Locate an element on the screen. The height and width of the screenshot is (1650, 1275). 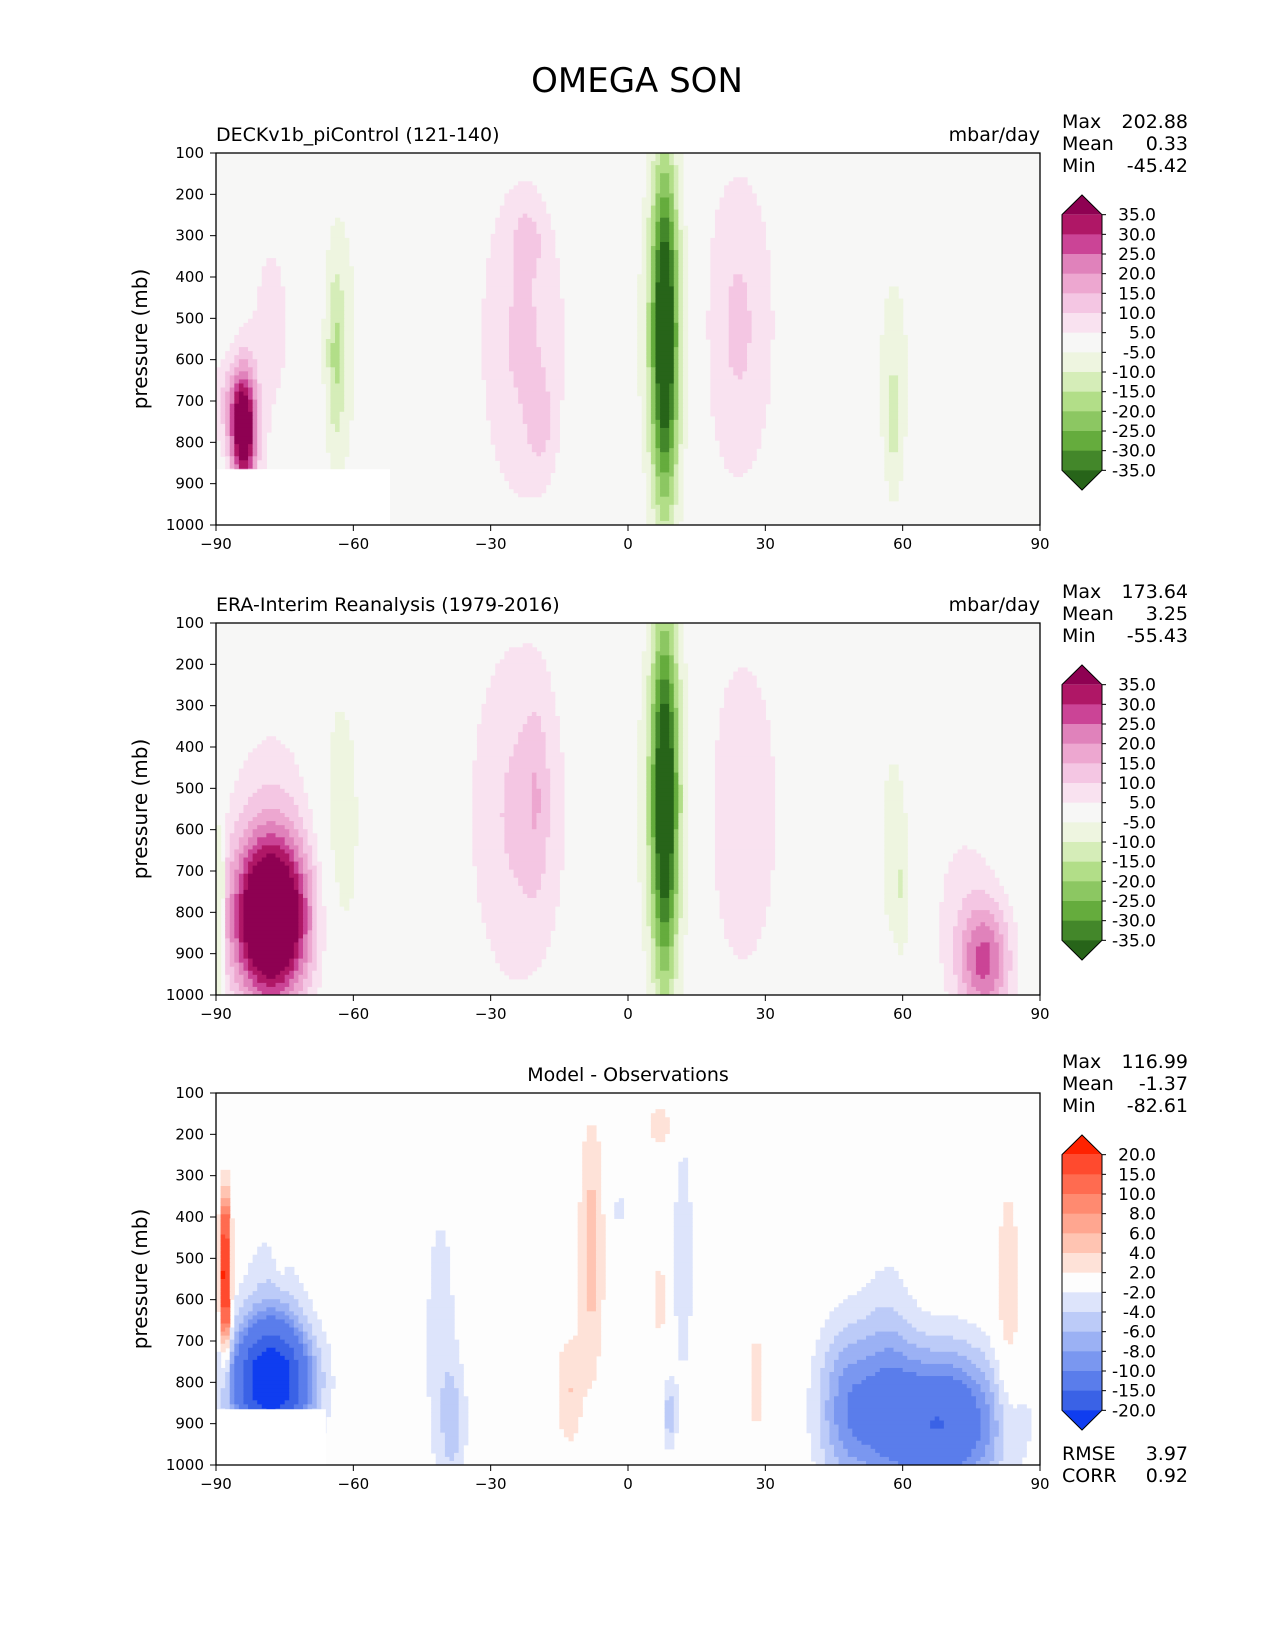
colorbar-band is located at coordinates (1082, 362).